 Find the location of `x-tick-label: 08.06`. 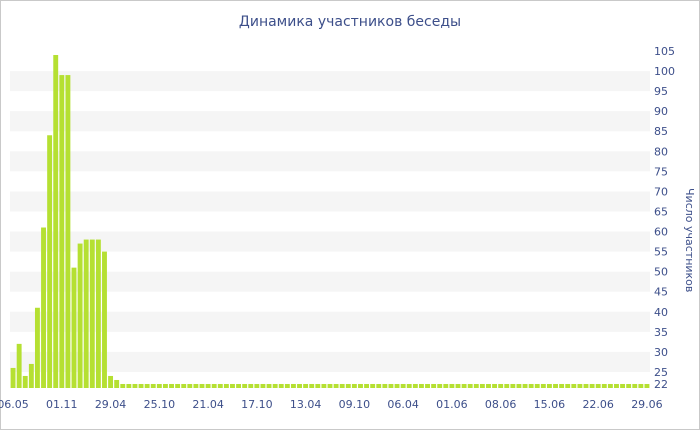

x-tick-label: 08.06 is located at coordinates (501, 404).